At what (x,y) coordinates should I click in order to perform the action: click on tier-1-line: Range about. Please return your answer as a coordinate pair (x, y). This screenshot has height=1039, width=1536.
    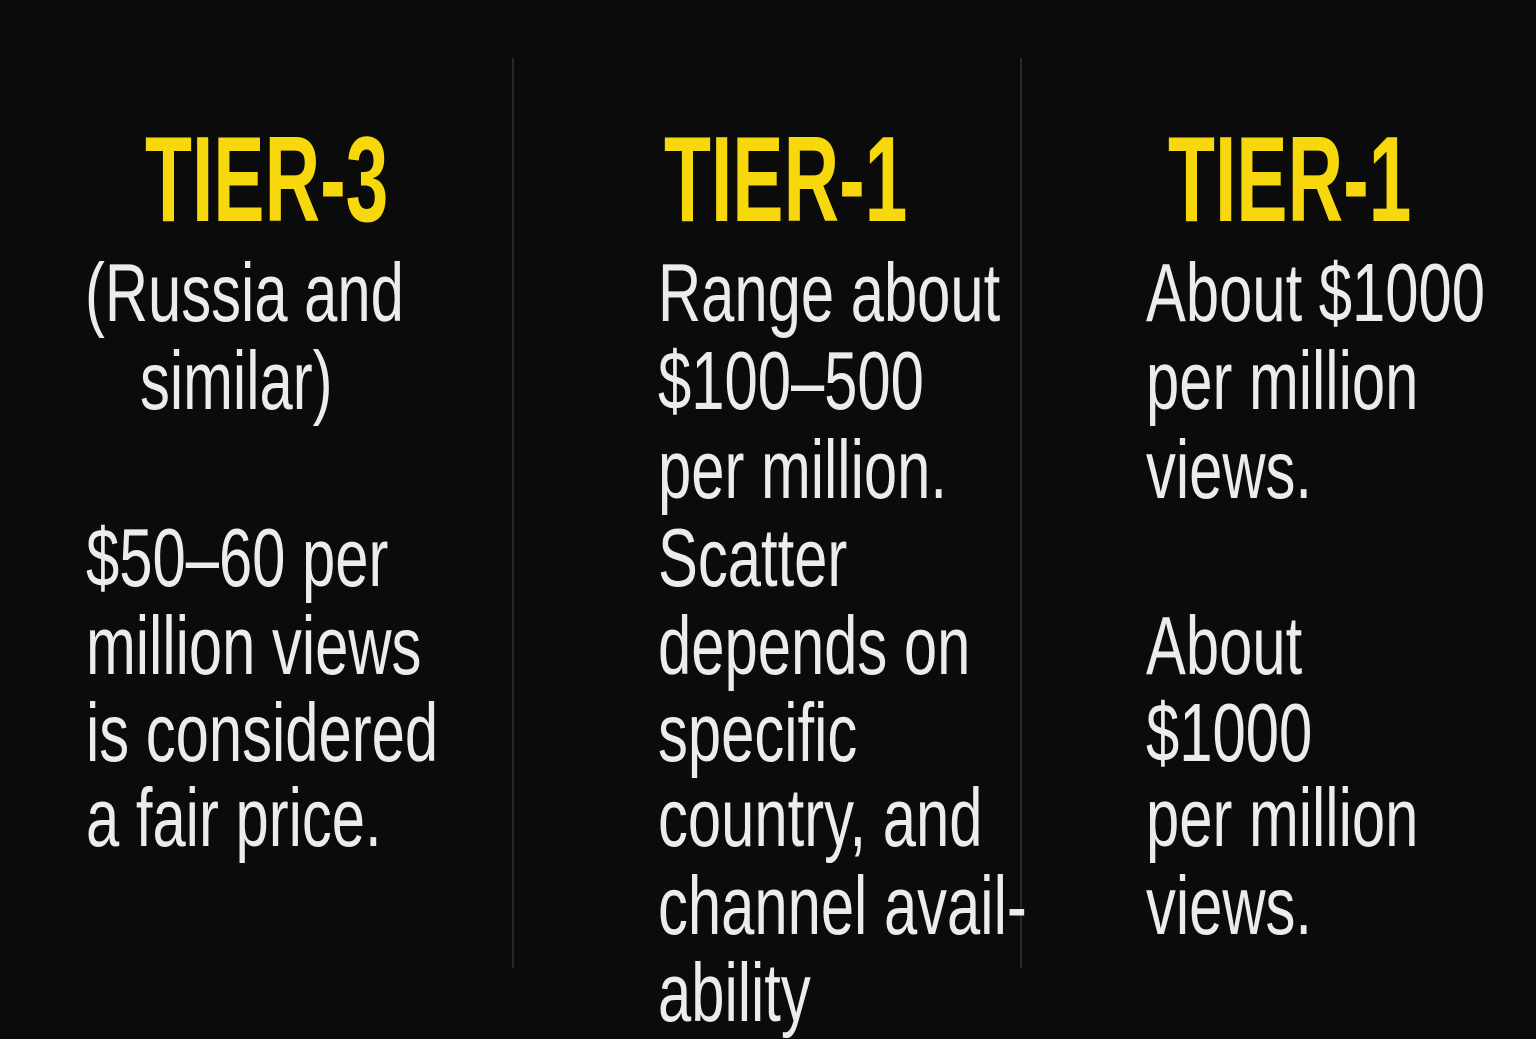
    Looking at the image, I should click on (829, 292).